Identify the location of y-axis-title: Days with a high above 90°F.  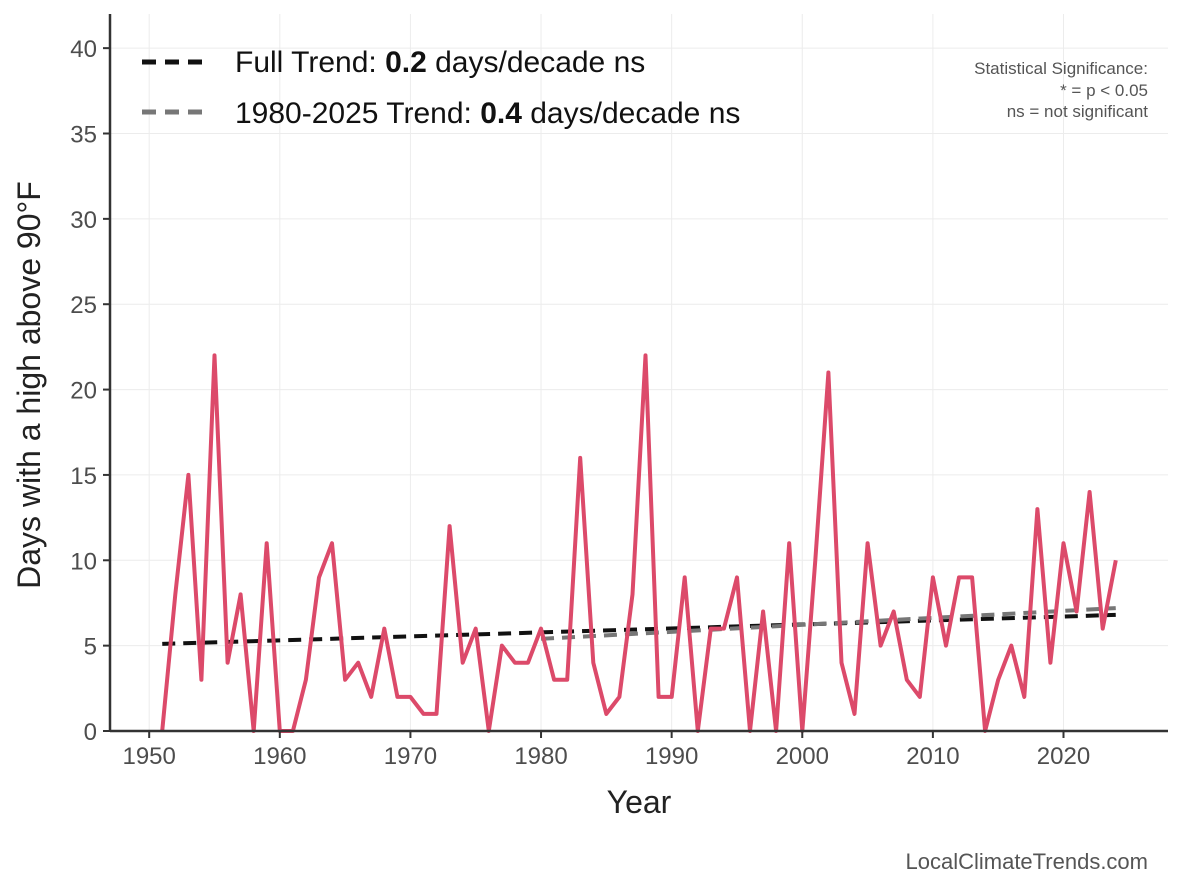
(29, 385).